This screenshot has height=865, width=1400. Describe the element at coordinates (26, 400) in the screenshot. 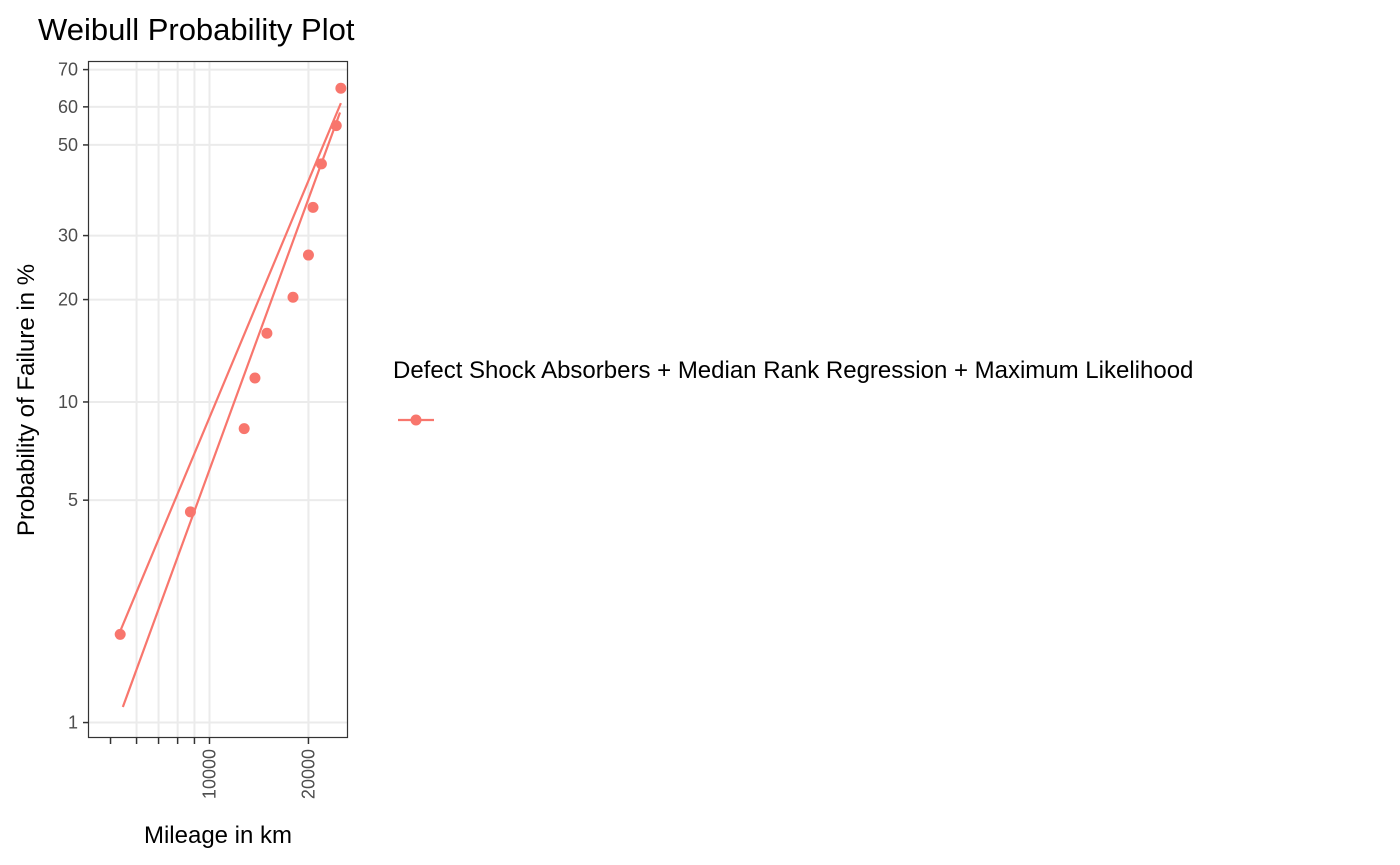

I see `y-axis-title: Probability of Failure in %` at that location.